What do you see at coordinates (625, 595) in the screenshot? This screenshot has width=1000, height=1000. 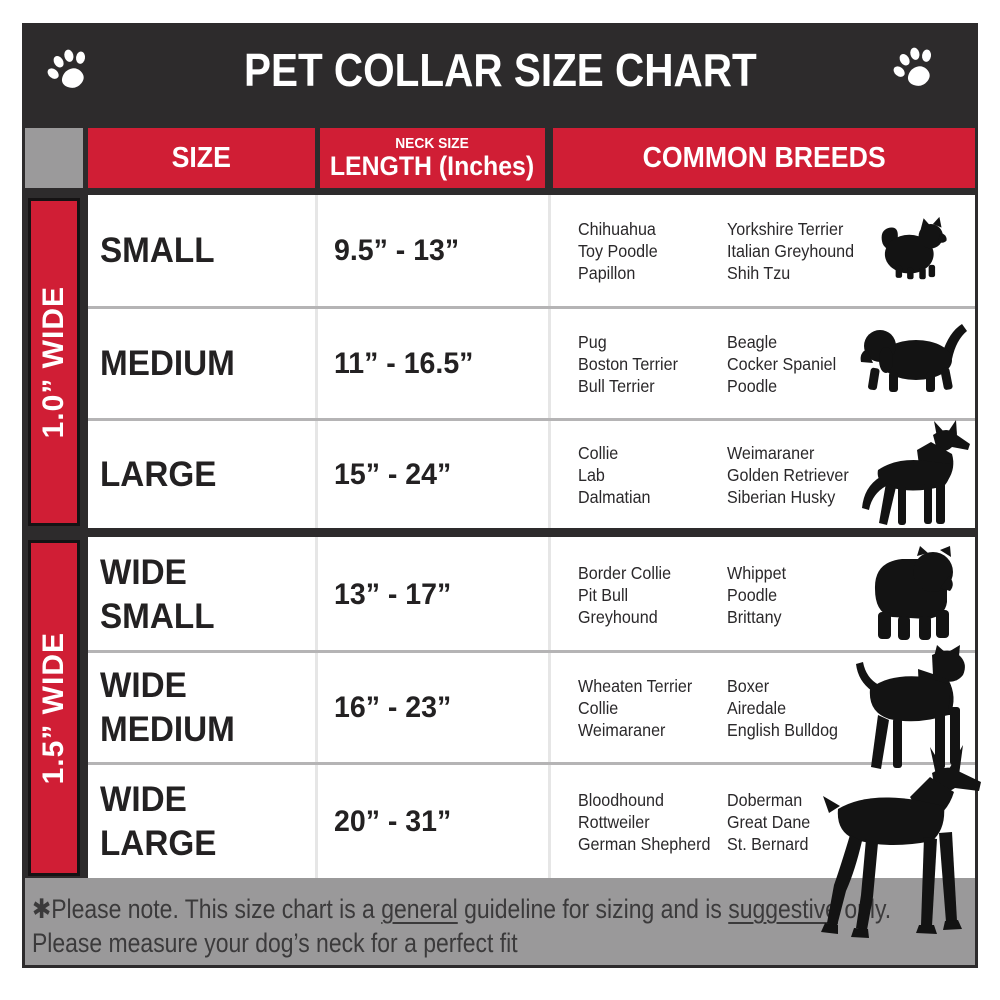 I see `breeds-list: Border Collie Pit Bull Greyhound` at bounding box center [625, 595].